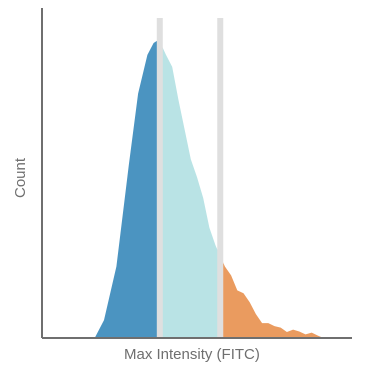 This screenshot has height=374, width=370. Describe the element at coordinates (192, 354) in the screenshot. I see `x-axis-label: Max Intensity (FITC)` at that location.